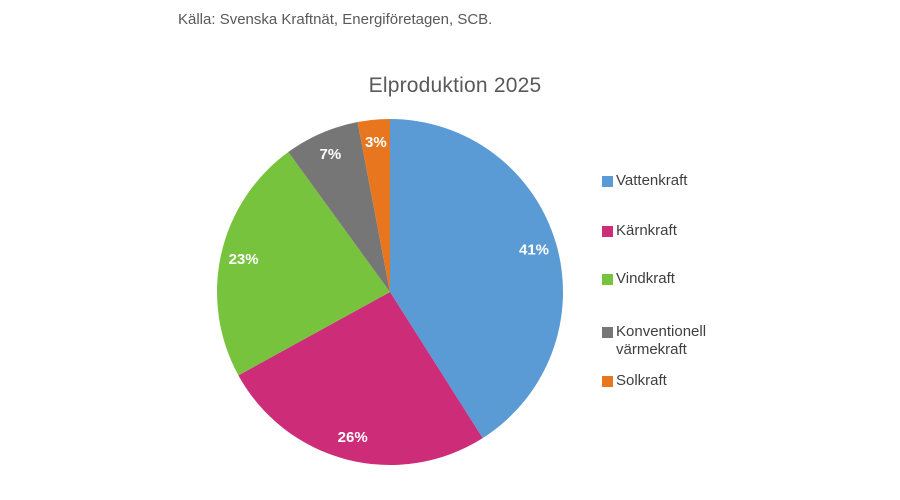 Image resolution: width=900 pixels, height=500 pixels. What do you see at coordinates (607, 332) in the screenshot?
I see `legend-swatch-konventionell-varmekraft` at bounding box center [607, 332].